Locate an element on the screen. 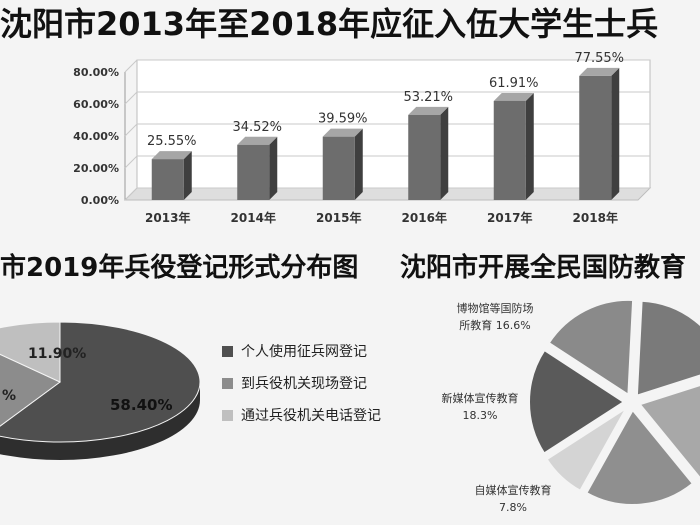  pie-label-museum-line1: 博物馆等国防场 is located at coordinates (495, 308).